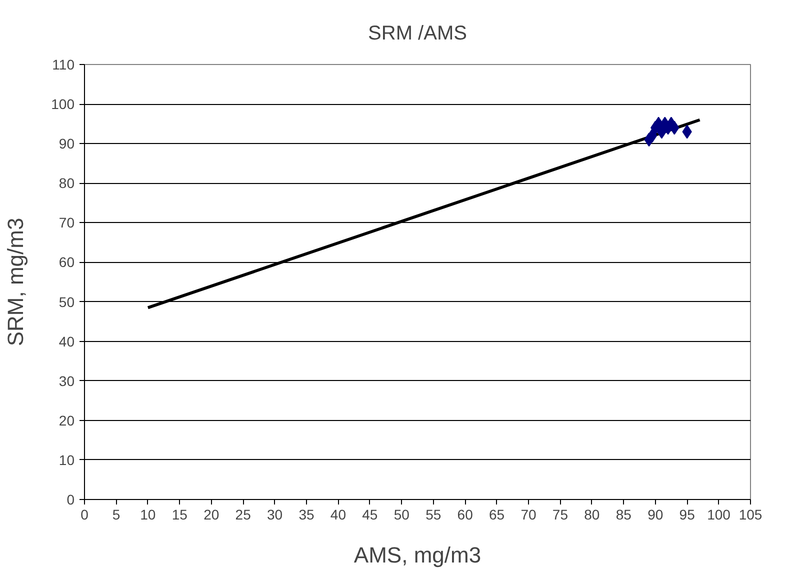 This screenshot has height=574, width=787. I want to click on x-tick-label: 0, so click(84, 514).